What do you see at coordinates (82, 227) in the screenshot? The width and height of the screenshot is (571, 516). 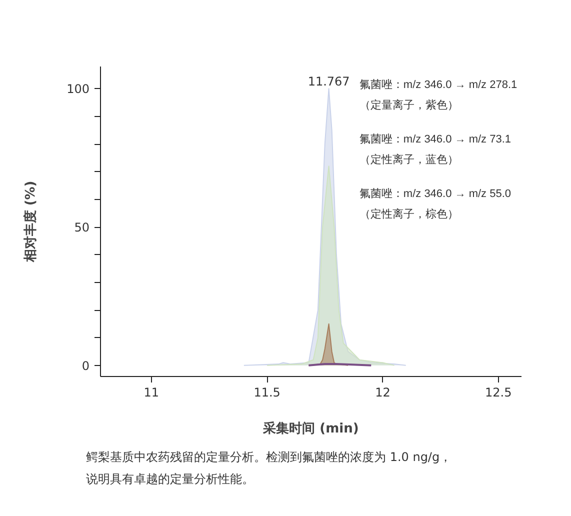 I see `y-tick-label: 50` at bounding box center [82, 227].